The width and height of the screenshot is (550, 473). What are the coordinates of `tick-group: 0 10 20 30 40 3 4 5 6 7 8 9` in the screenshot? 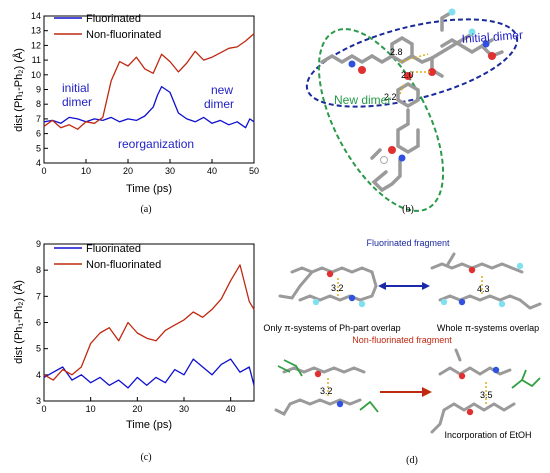 It's located at (136, 326).